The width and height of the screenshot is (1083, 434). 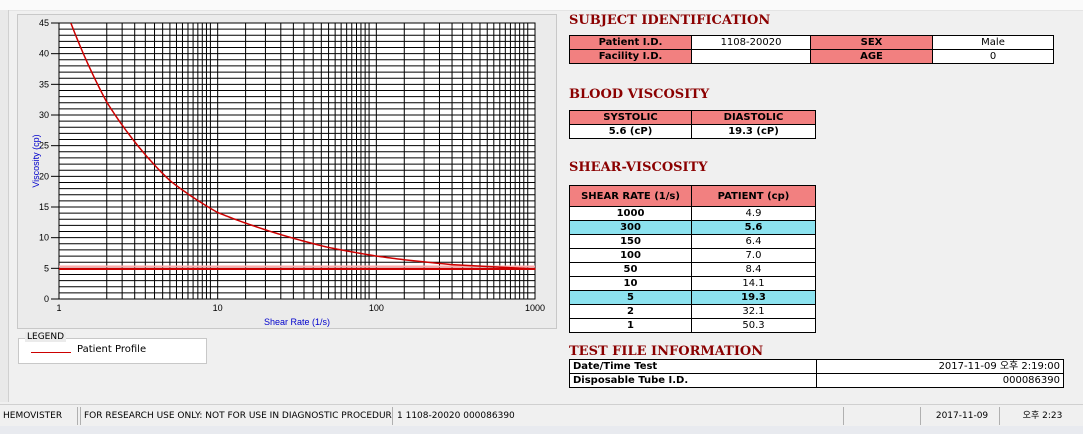 I want to click on legend-label-patient-profile: Patient Profile, so click(x=112, y=349).